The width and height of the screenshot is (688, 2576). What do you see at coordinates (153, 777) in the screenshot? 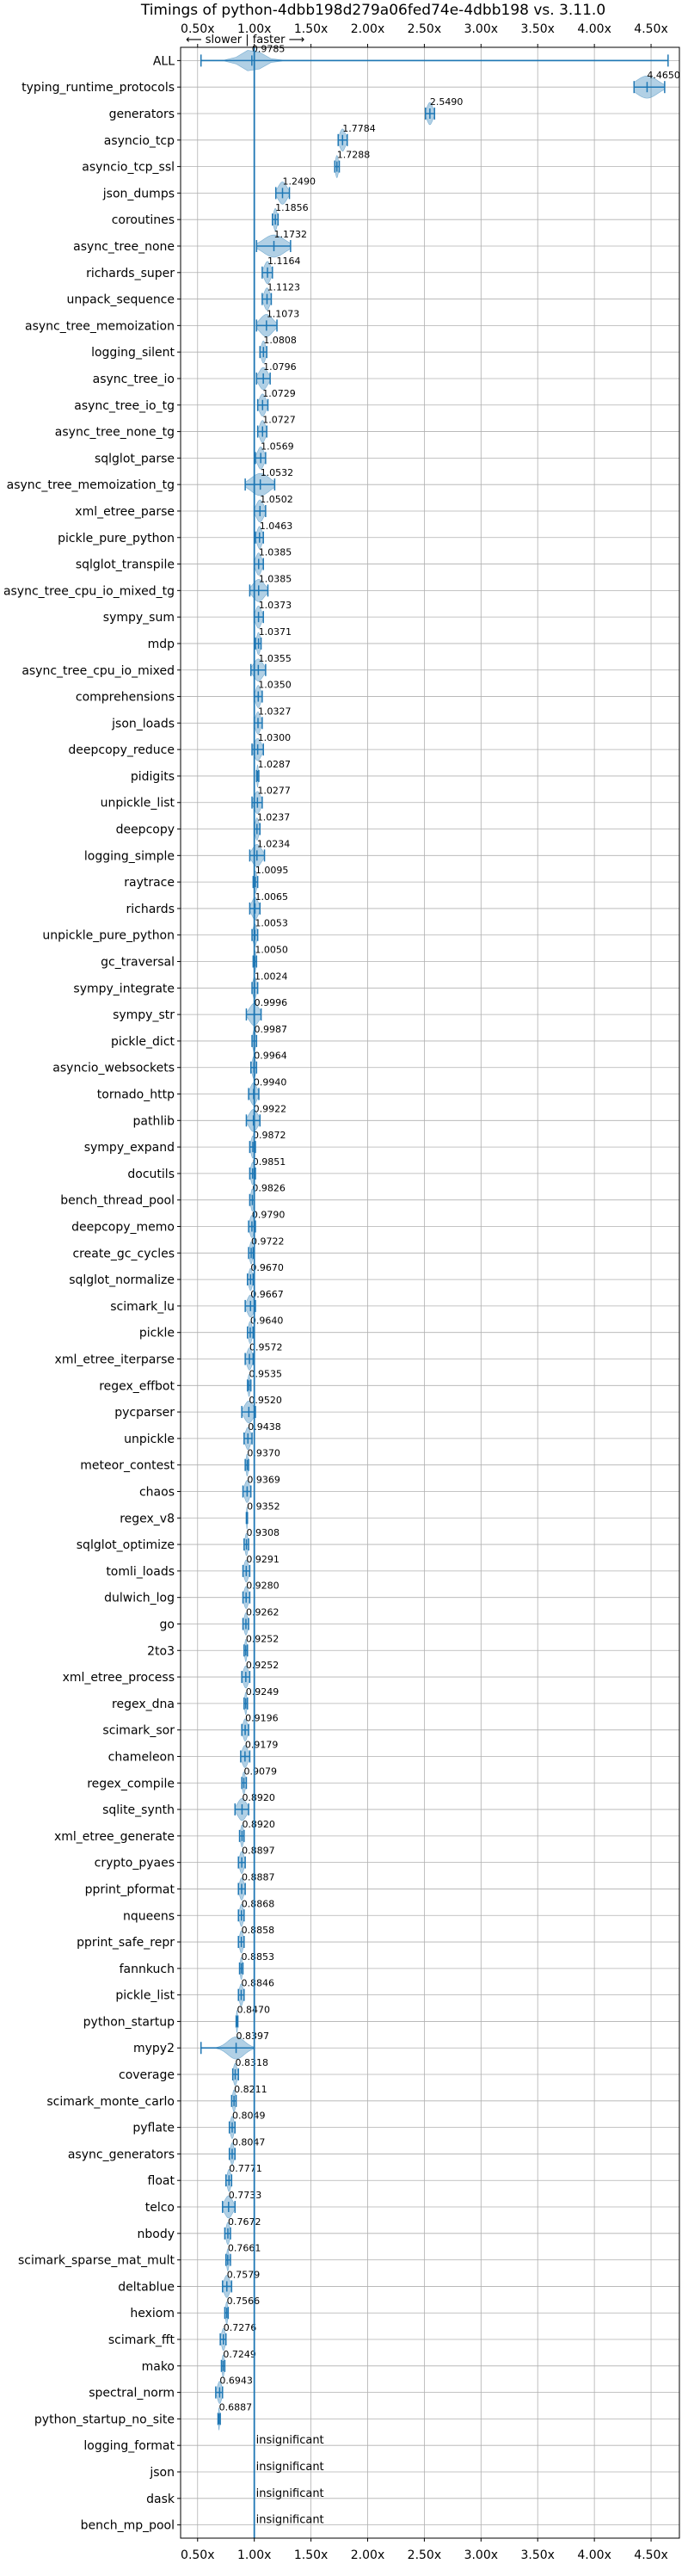
I see `y-tick-label: pidigits` at bounding box center [153, 777].